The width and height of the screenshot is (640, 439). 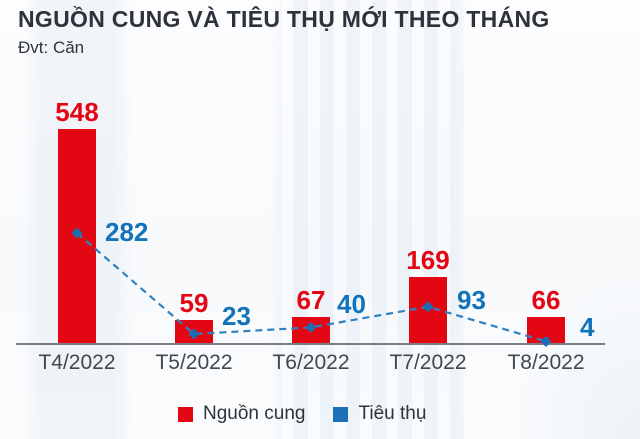 I want to click on supply-value-label: 548, so click(x=77, y=112).